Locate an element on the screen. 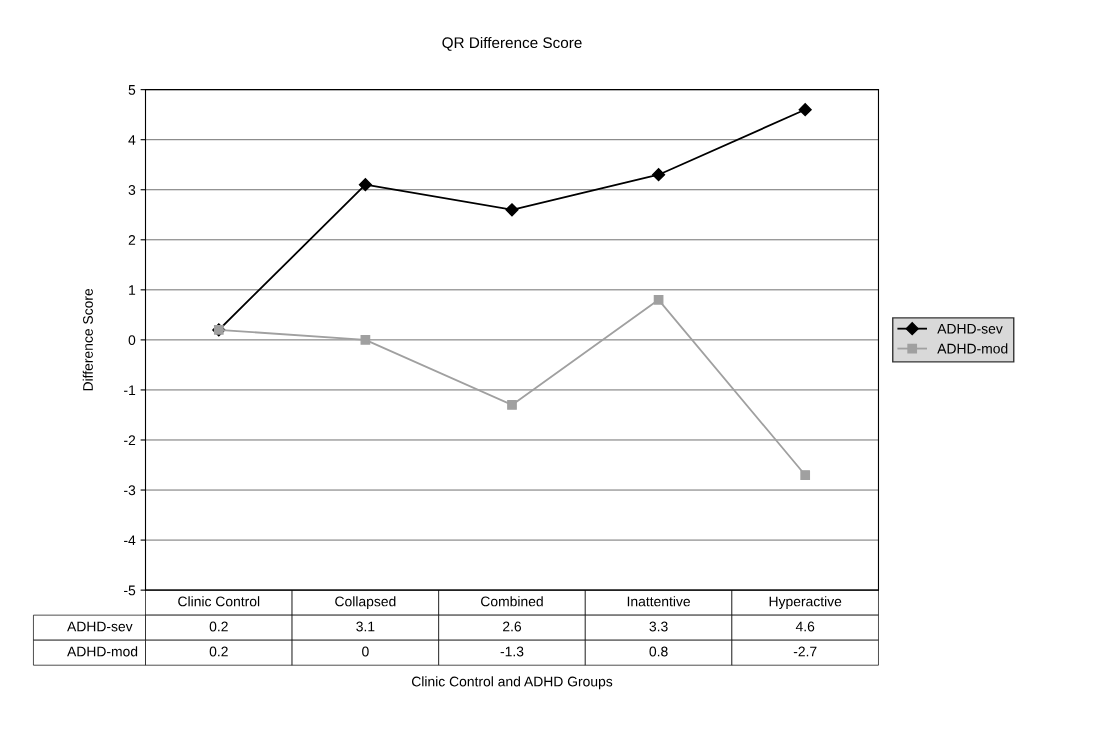 The image size is (1094, 747). data-label: 0 is located at coordinates (365, 651).